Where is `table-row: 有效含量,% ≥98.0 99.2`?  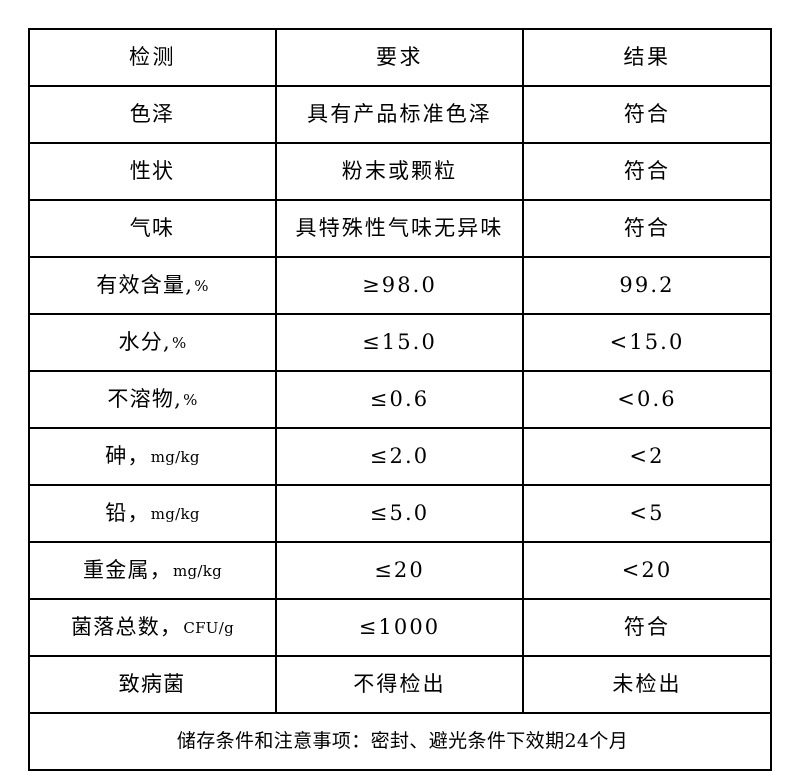 table-row: 有效含量,% ≥98.0 99.2 is located at coordinates (400, 285).